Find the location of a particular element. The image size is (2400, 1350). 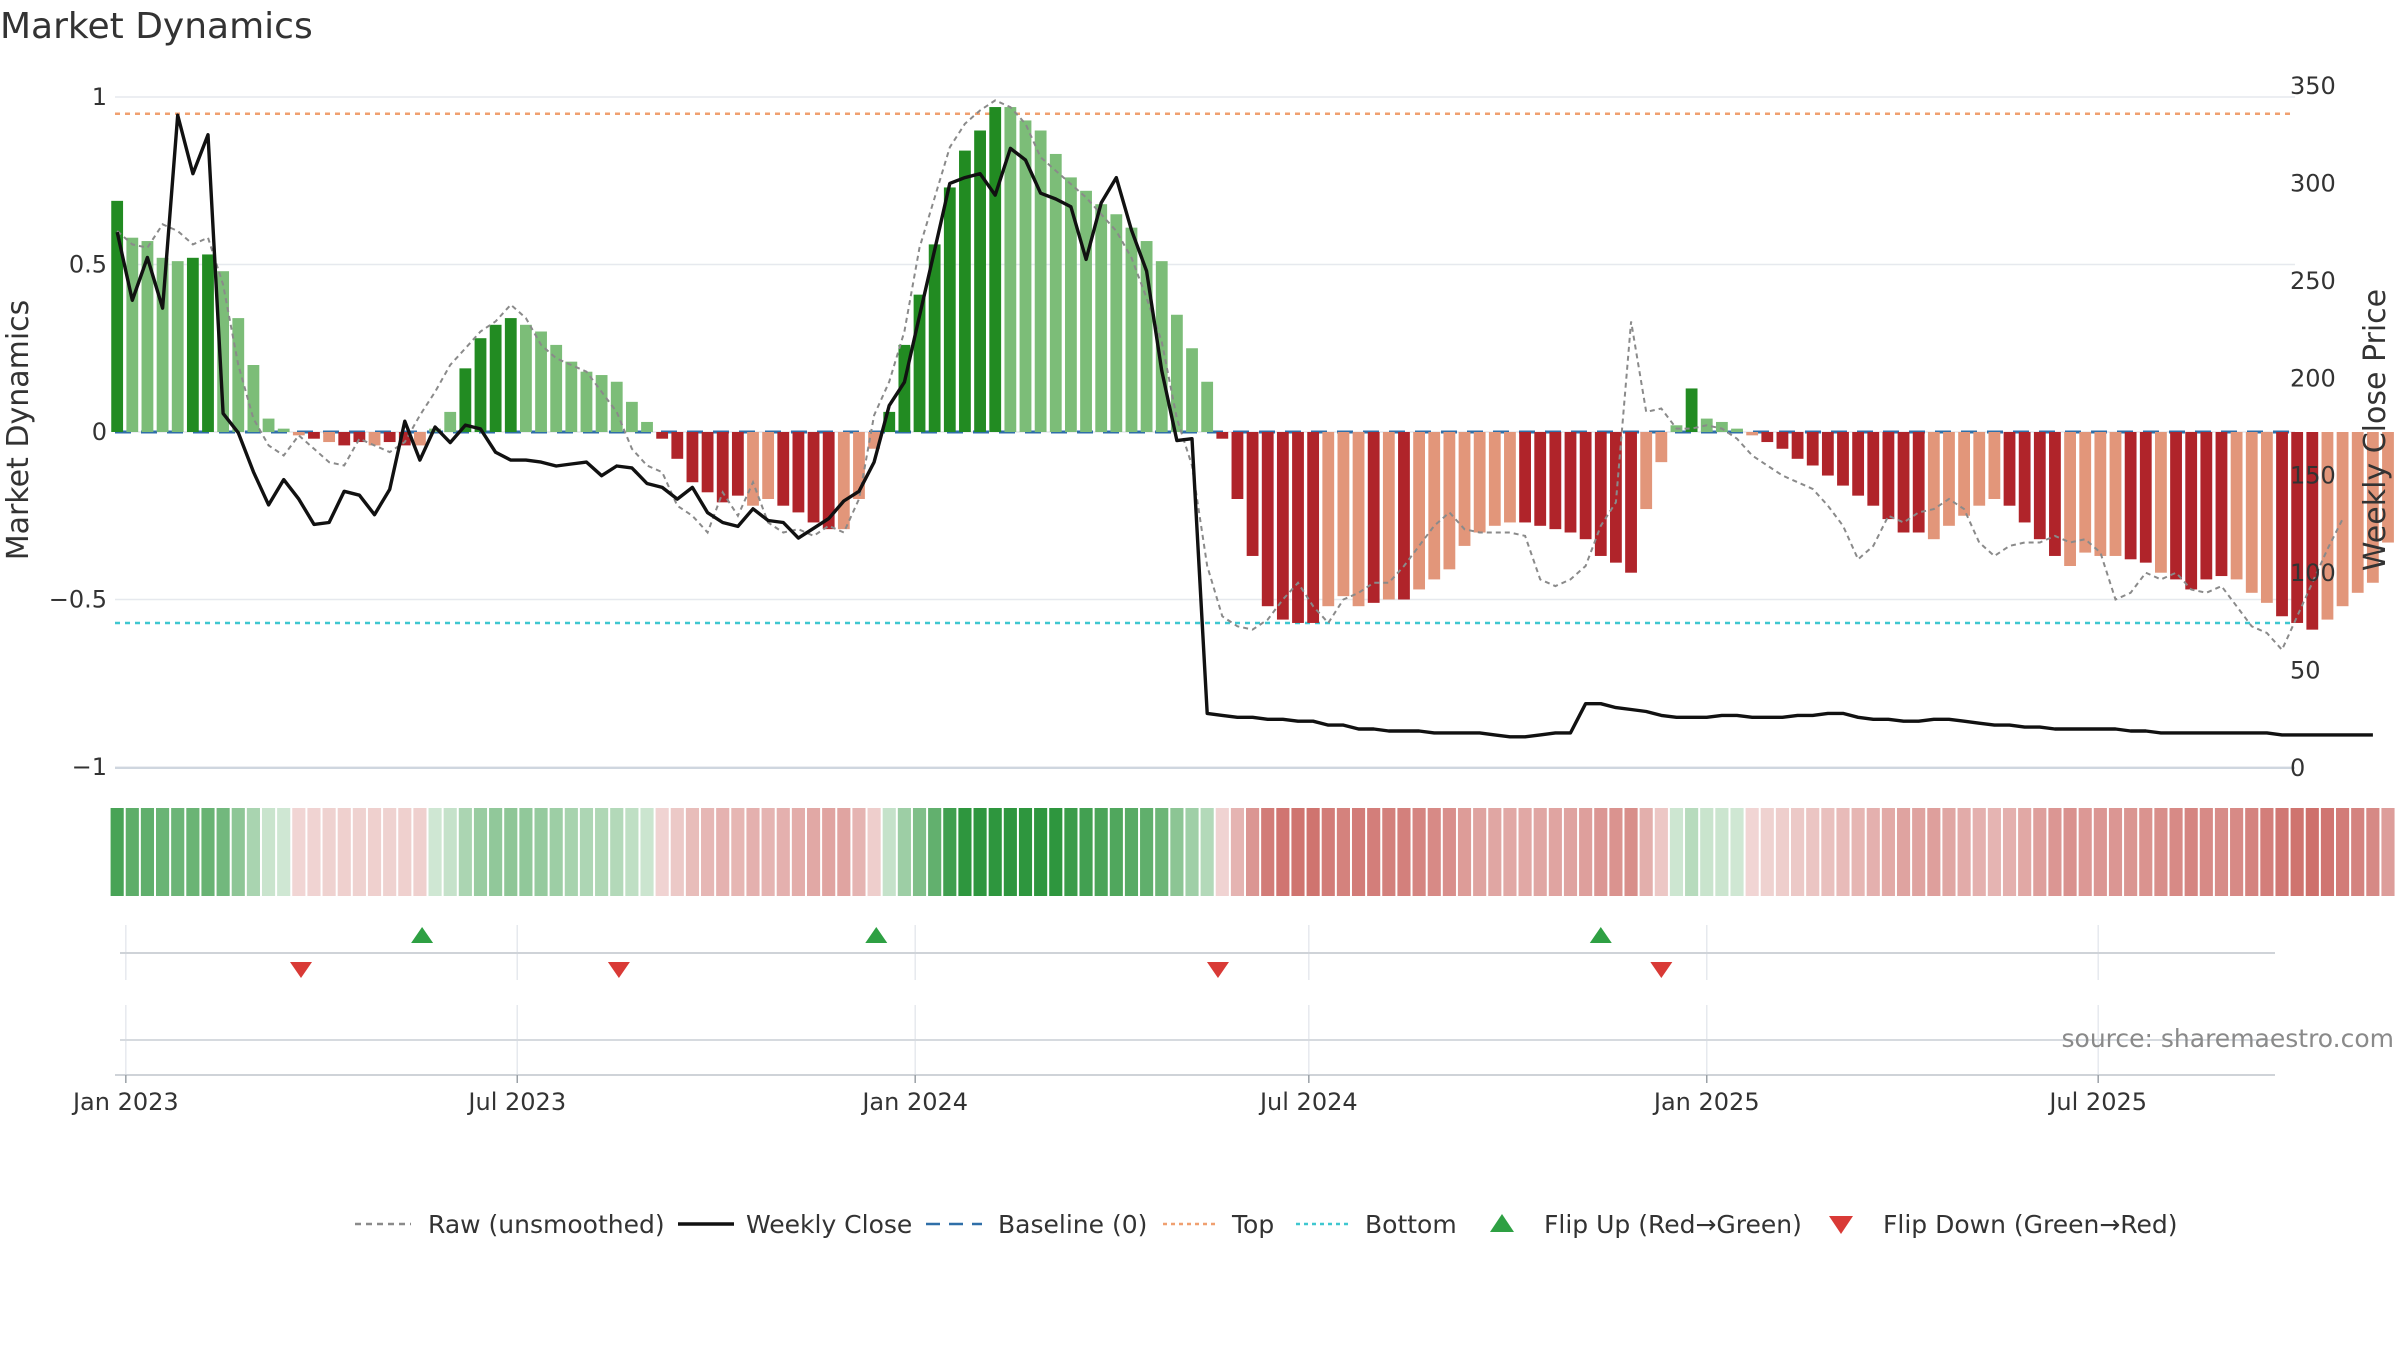

legend-marker is located at coordinates (1502, 1223).